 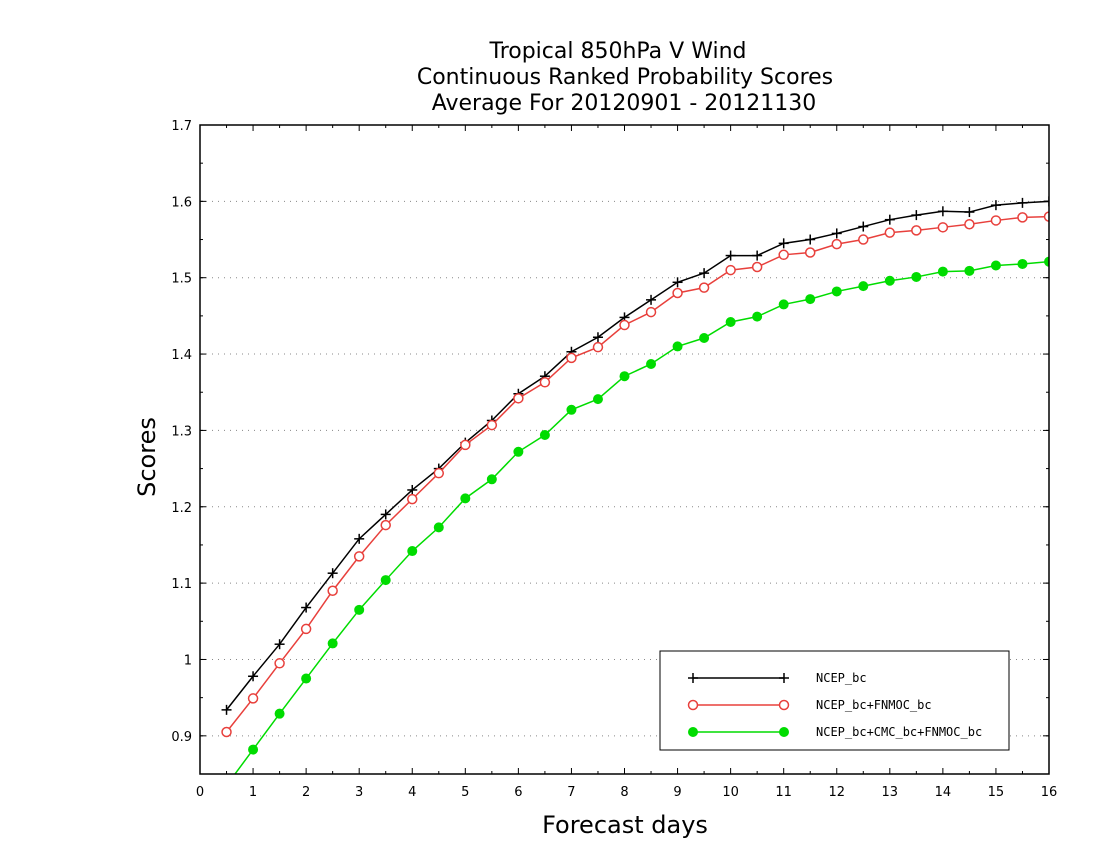 I want to click on x-tick-label: 1, so click(x=253, y=792).